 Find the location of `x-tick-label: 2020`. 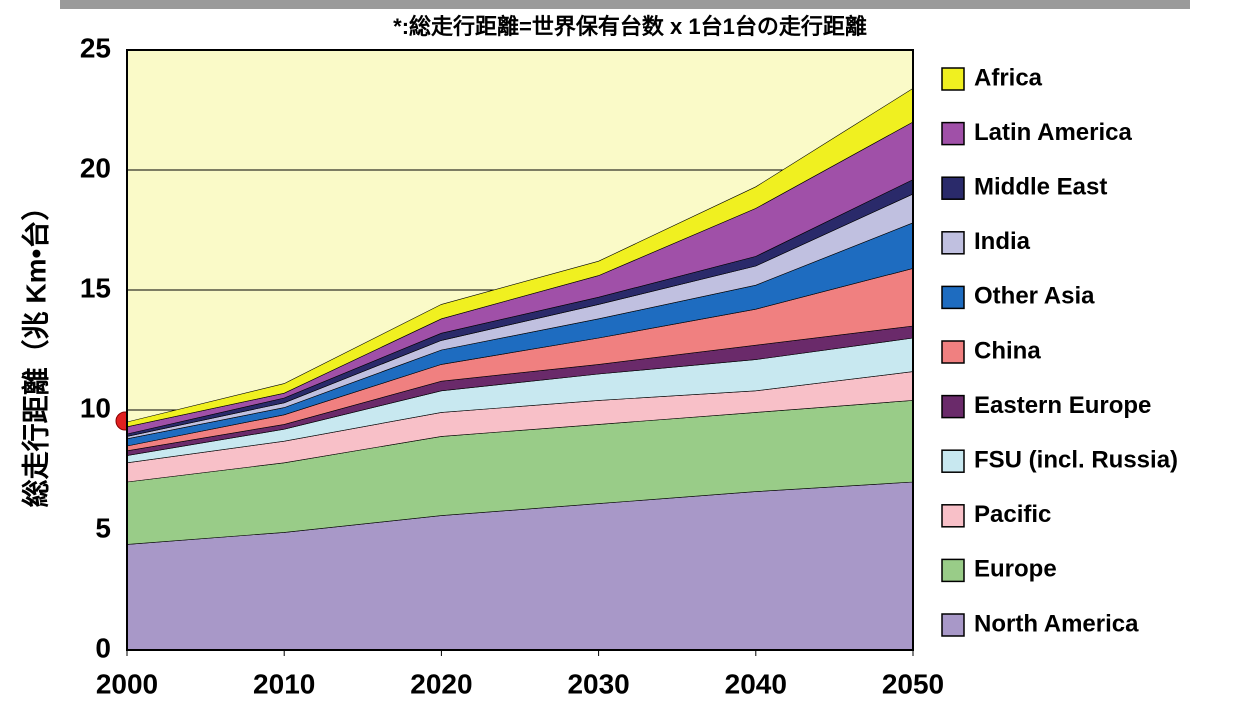

x-tick-label: 2020 is located at coordinates (441, 683).